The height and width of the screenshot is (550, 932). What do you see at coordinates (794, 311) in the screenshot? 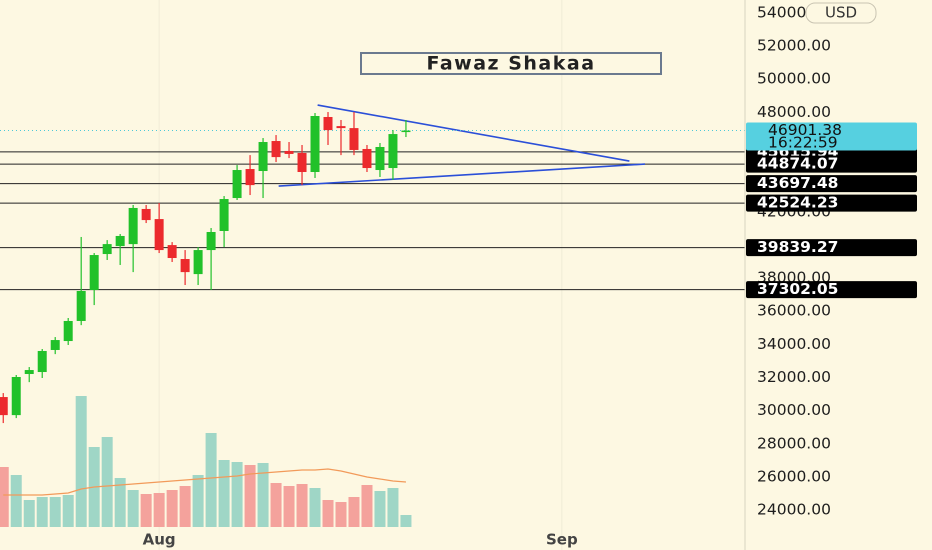
I see `y-tick-label: 36000.00` at bounding box center [794, 311].